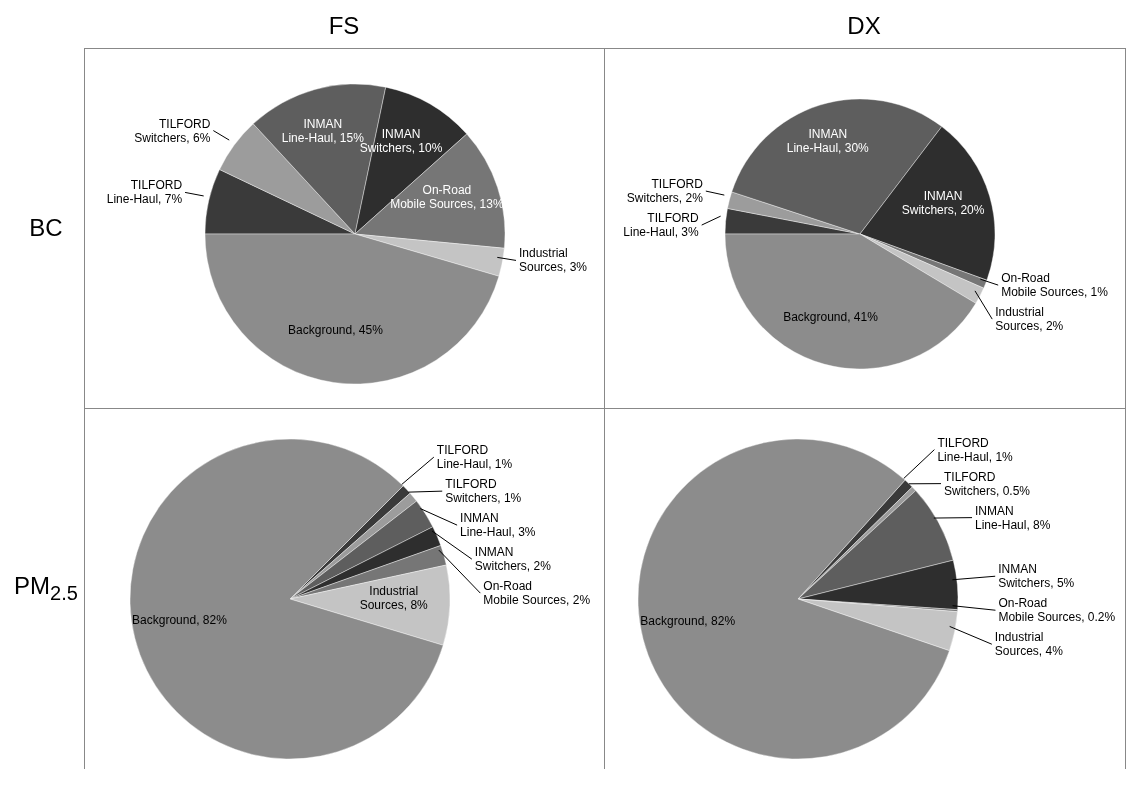  I want to click on slice-label: INMAN Line-Haul, 8%, so click(1013, 517).